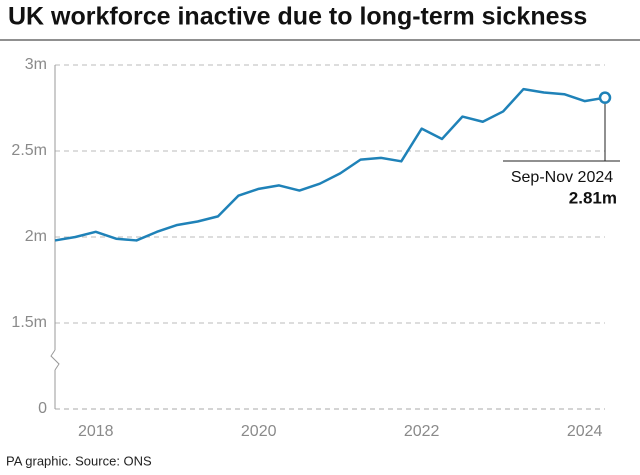 This screenshot has height=475, width=640. What do you see at coordinates (55, 360) in the screenshot?
I see `axis-break` at bounding box center [55, 360].